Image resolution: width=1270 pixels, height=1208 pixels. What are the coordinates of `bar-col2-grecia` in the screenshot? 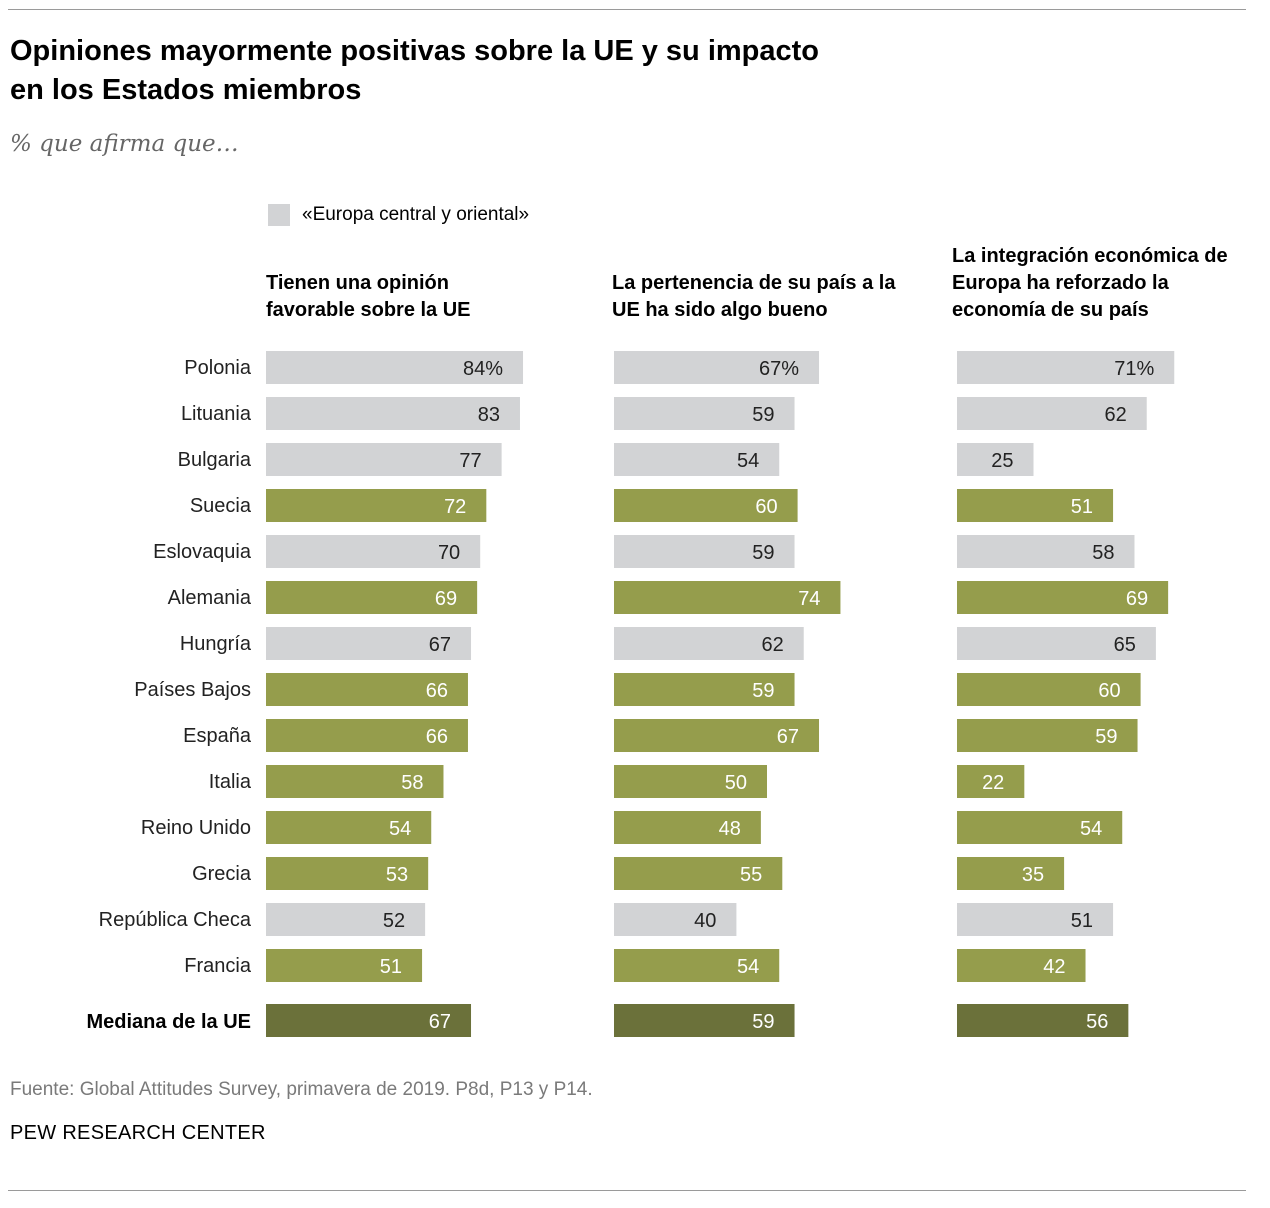 It's located at (698, 873).